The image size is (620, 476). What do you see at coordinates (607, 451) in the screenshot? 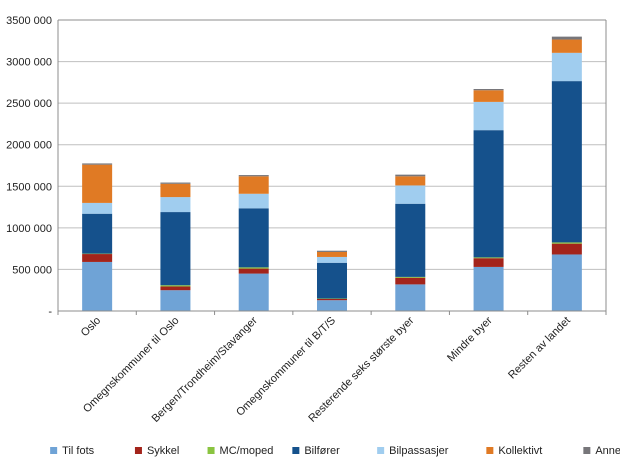
I see `legend-label: Annet` at bounding box center [607, 451].